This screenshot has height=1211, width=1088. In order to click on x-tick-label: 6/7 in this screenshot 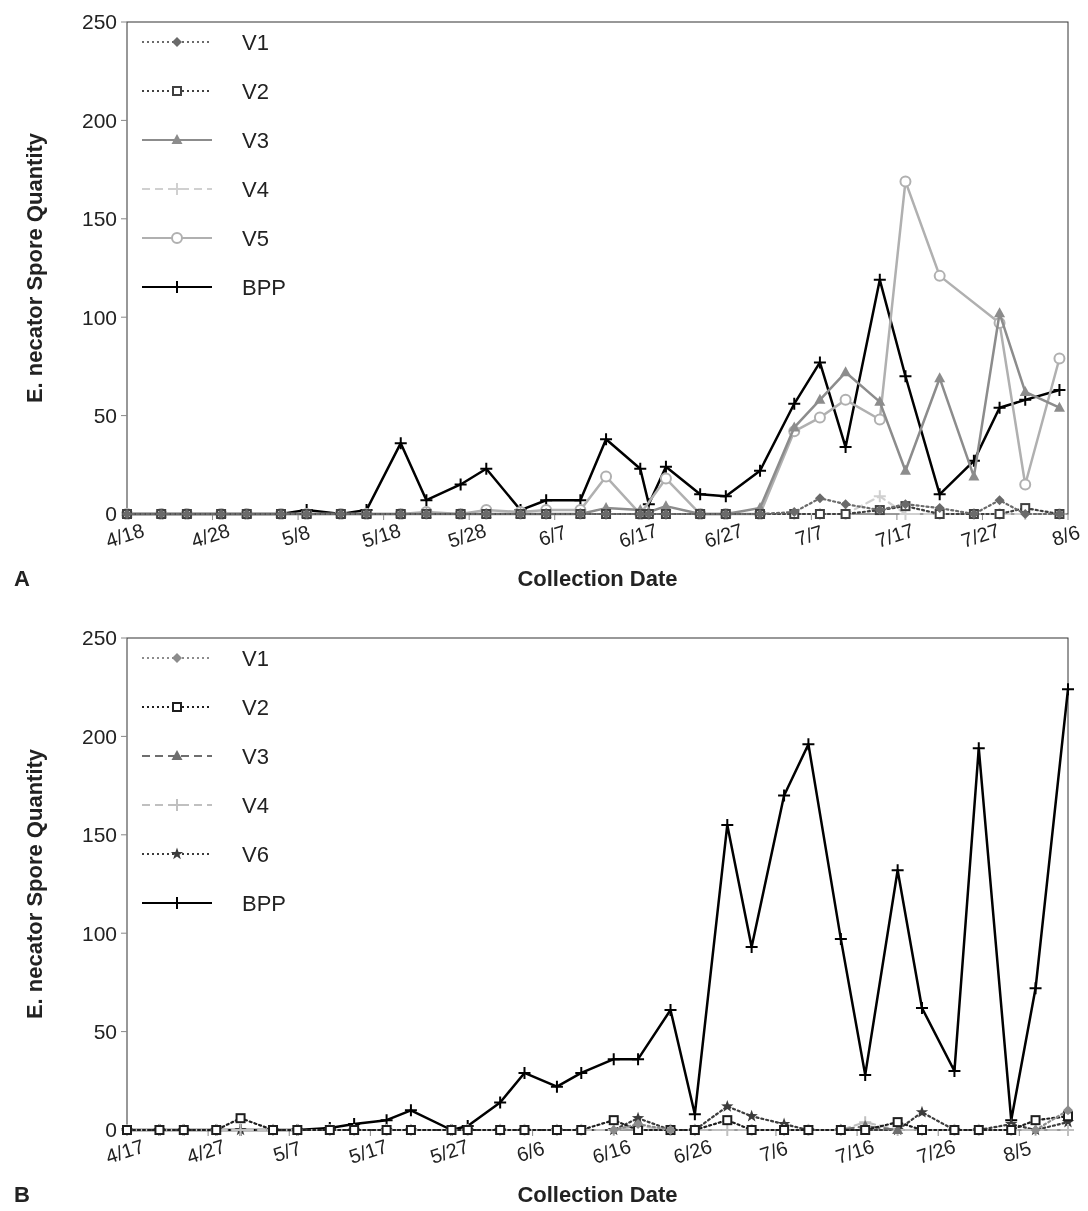, I will do `click(552, 535)`.